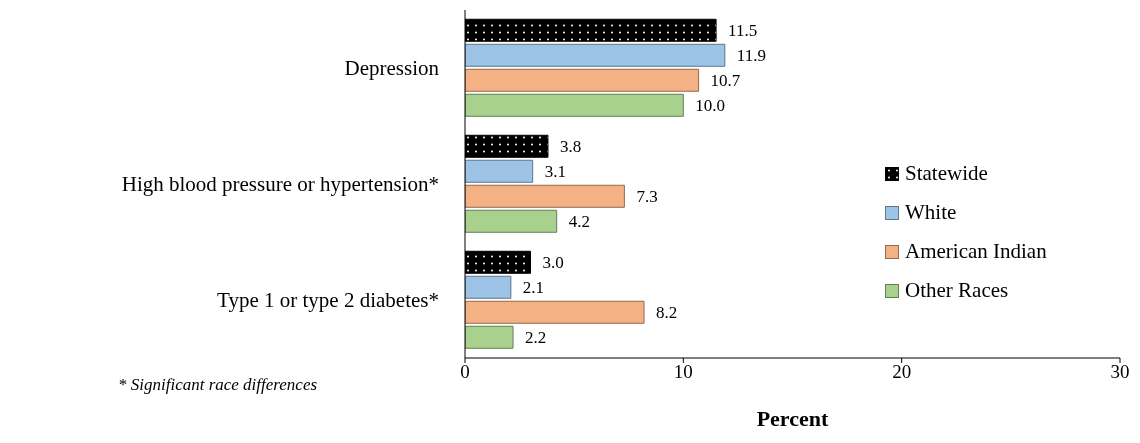 Image resolution: width=1140 pixels, height=443 pixels. I want to click on legend-label: Statewide, so click(946, 173).